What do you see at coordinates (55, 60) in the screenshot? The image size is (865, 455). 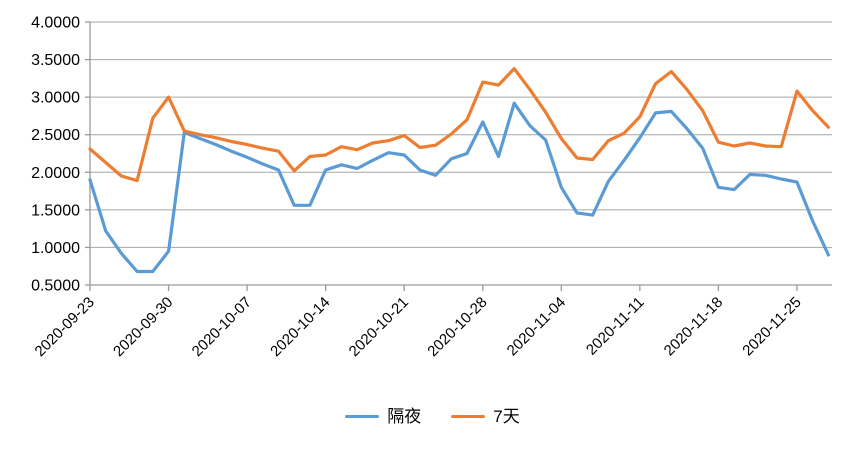 I see `y-axis-label: 3.5000` at bounding box center [55, 60].